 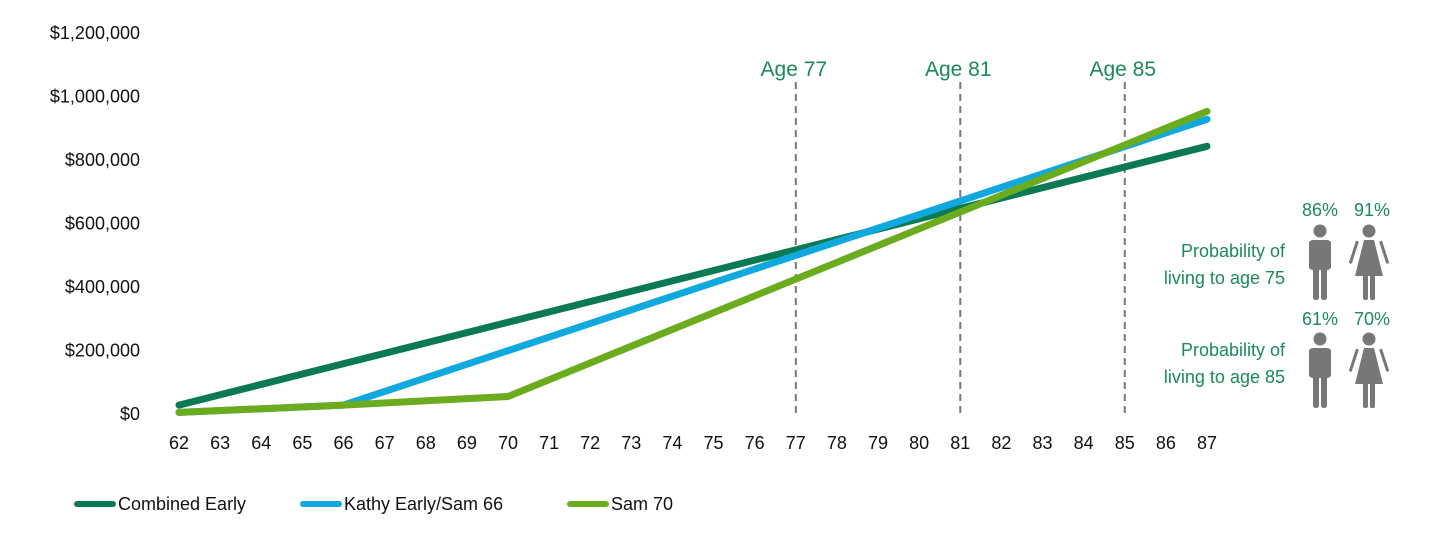 I want to click on x-tick-label: 64, so click(x=261, y=443).